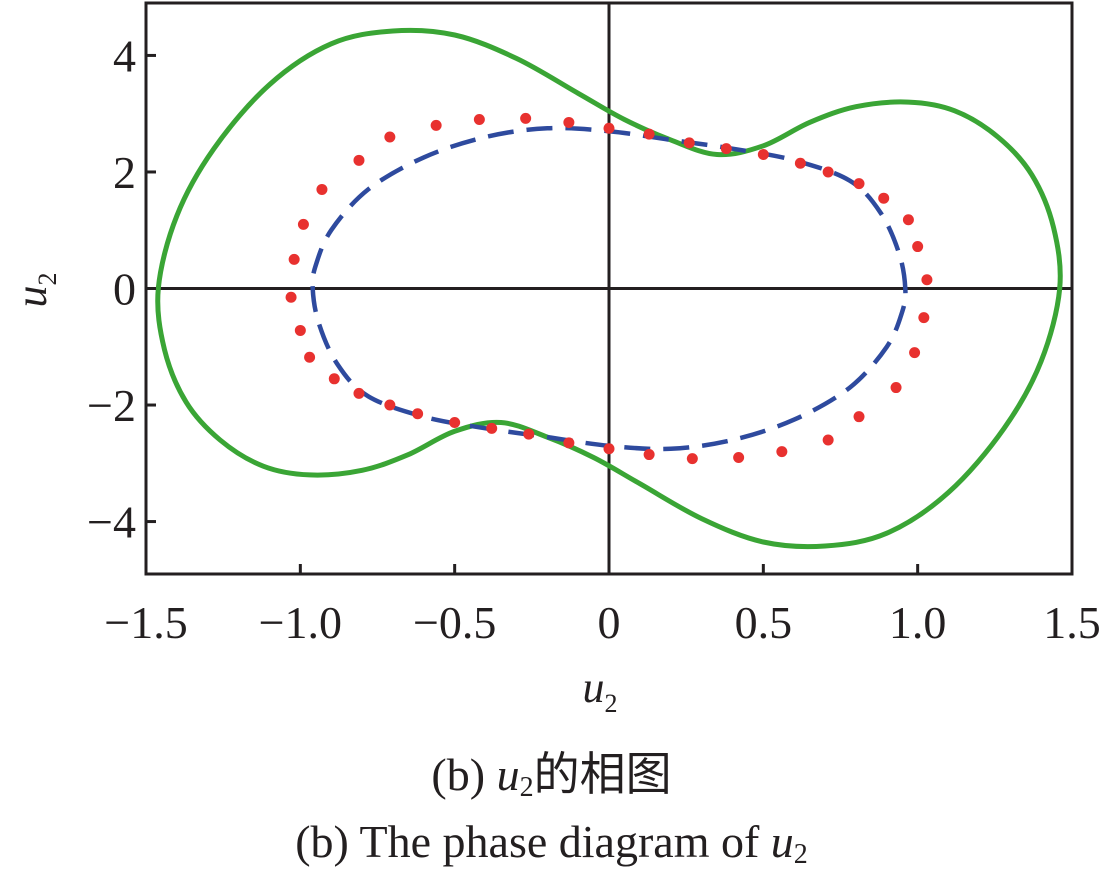 The image size is (1103, 888). I want to click on x-tick-label: 0, so click(609, 622).